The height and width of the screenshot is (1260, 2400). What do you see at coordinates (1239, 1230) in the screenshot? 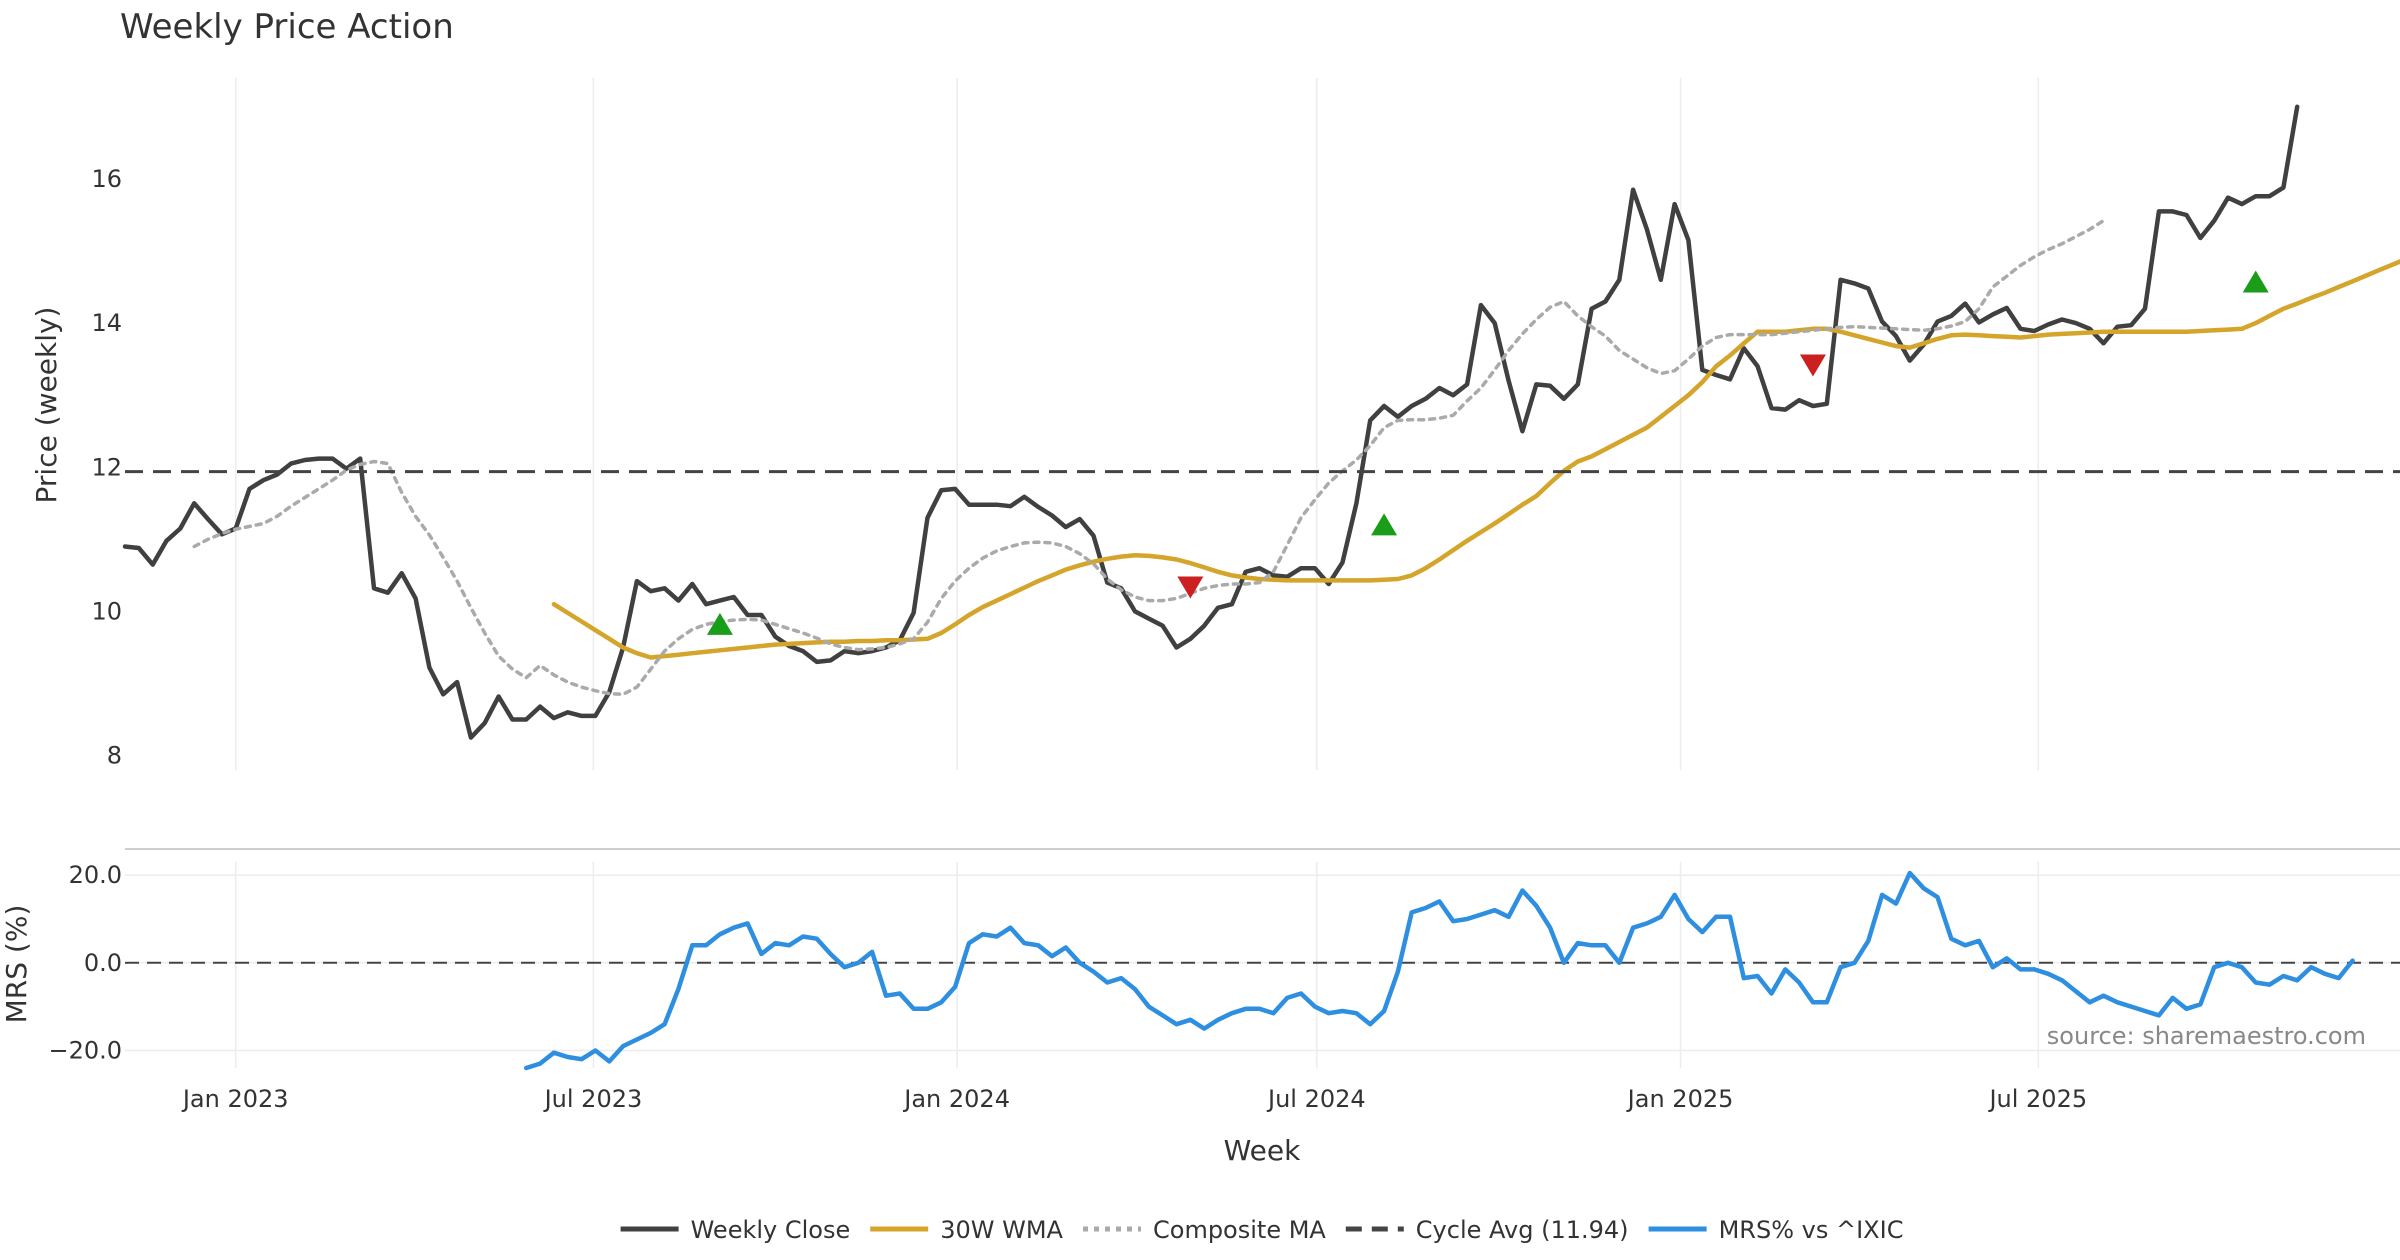
I see `legend-label: Composite MA` at bounding box center [1239, 1230].